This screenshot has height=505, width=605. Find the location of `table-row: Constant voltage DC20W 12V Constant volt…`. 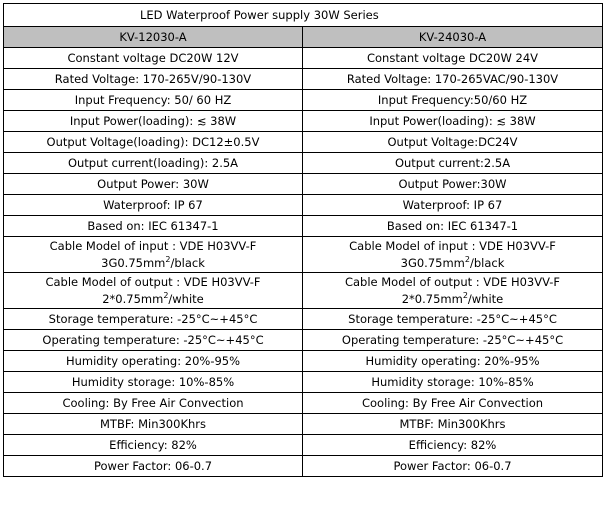

table-row: Constant voltage DC20W 12V Constant volt… is located at coordinates (303, 58).